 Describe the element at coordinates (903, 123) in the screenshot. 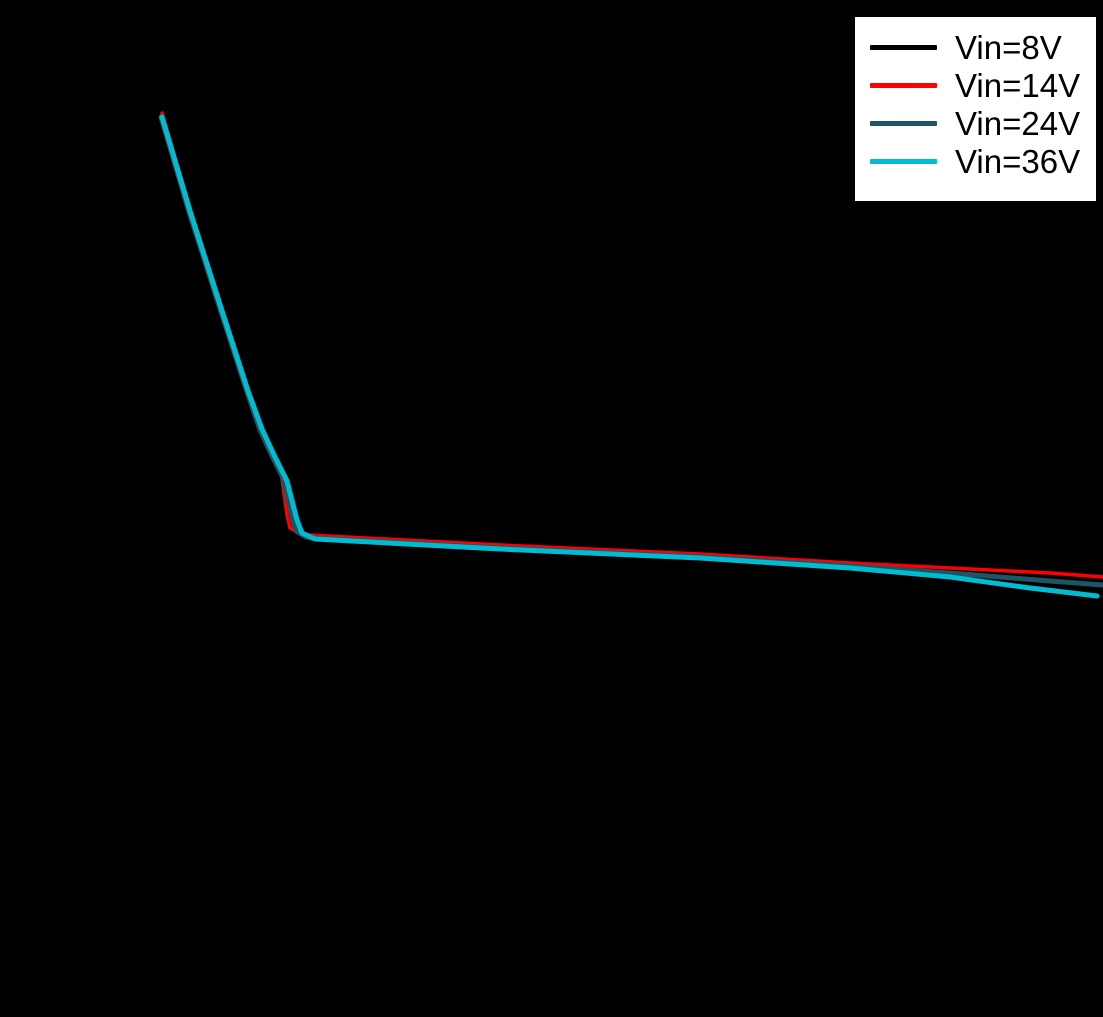

I see `legend-line-swatch-vin-24v` at that location.